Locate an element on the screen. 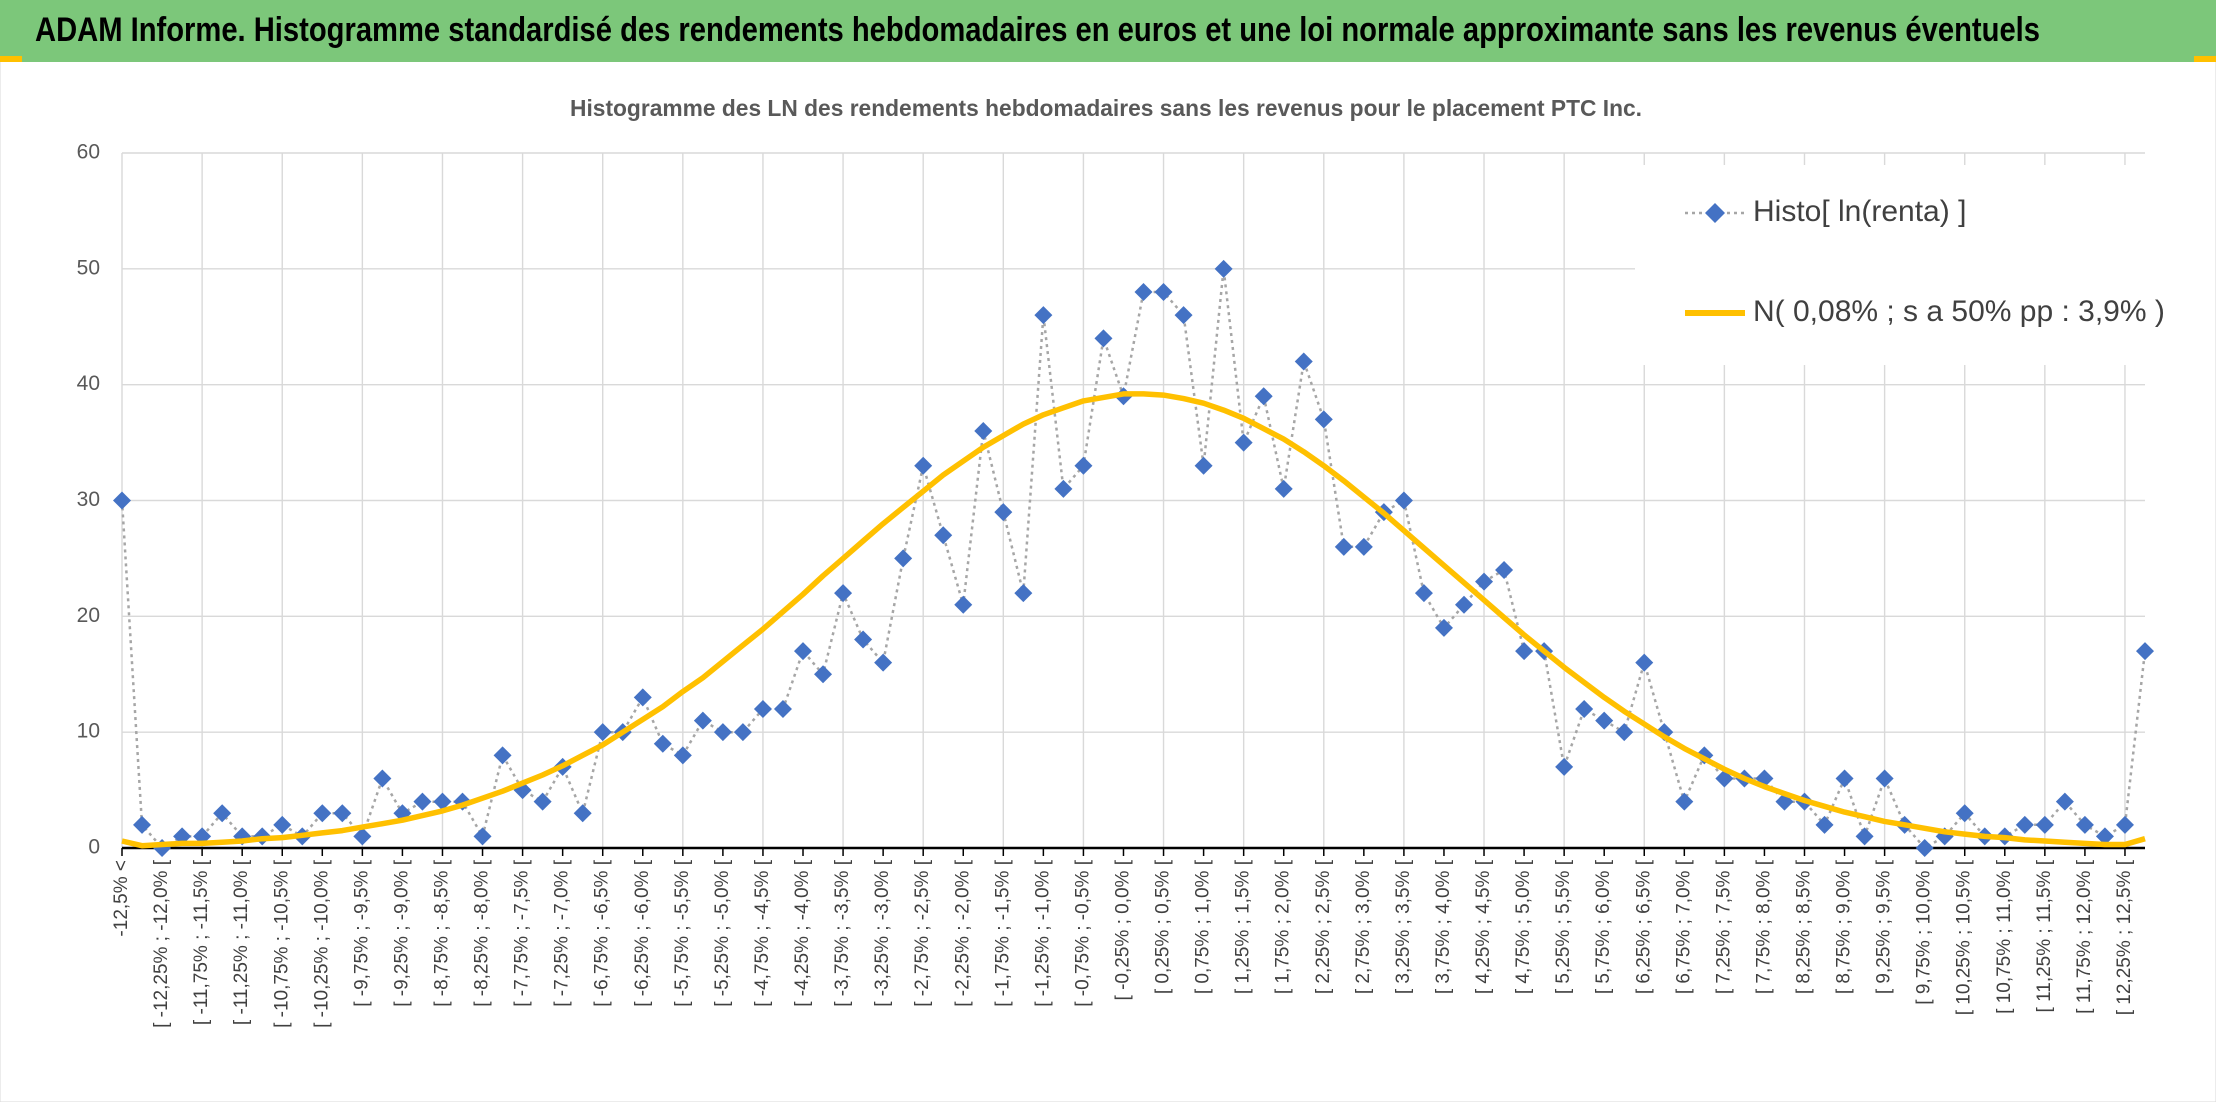 This screenshot has width=2216, height=1102. x-tick-label: [ -11,75% ; -11,5% [ is located at coordinates (201, 942).